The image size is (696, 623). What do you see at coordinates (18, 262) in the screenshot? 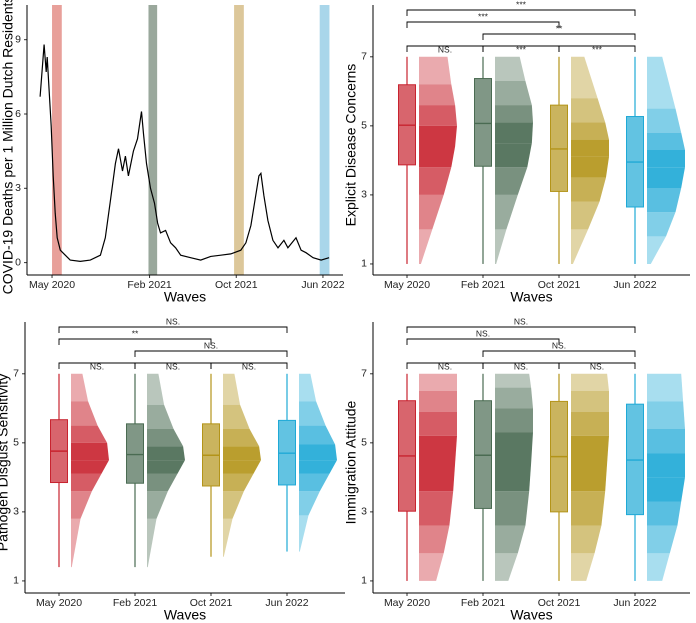
I see `y-tick-label: 0` at bounding box center [18, 262].